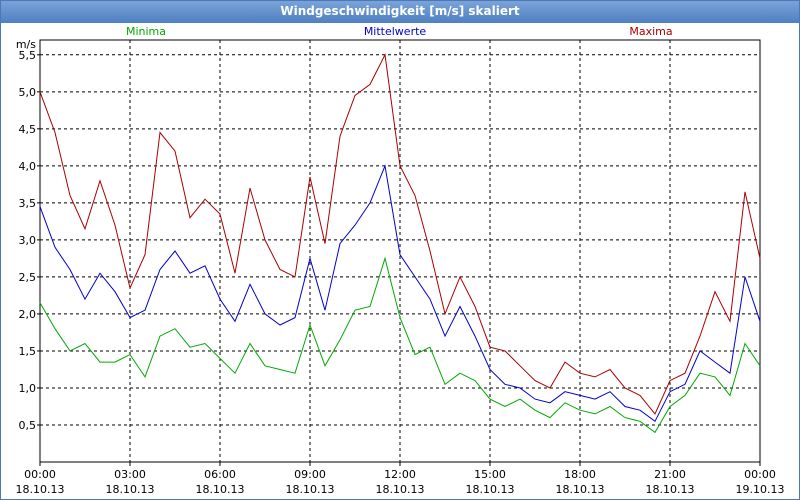 This screenshot has width=800, height=500. I want to click on y-axis-label: m/s, so click(26, 44).